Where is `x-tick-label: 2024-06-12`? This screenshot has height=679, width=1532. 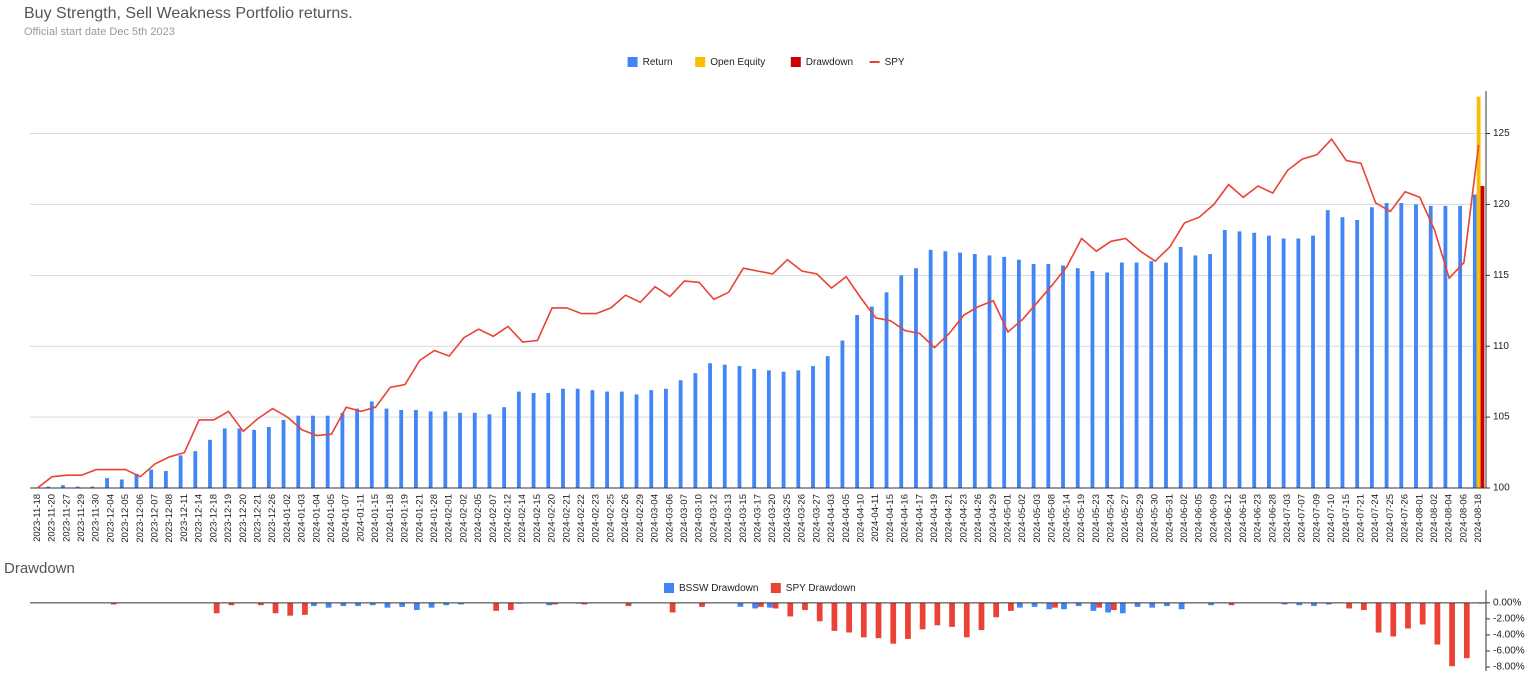 x-tick-label: 2024-06-12 is located at coordinates (1228, 518).